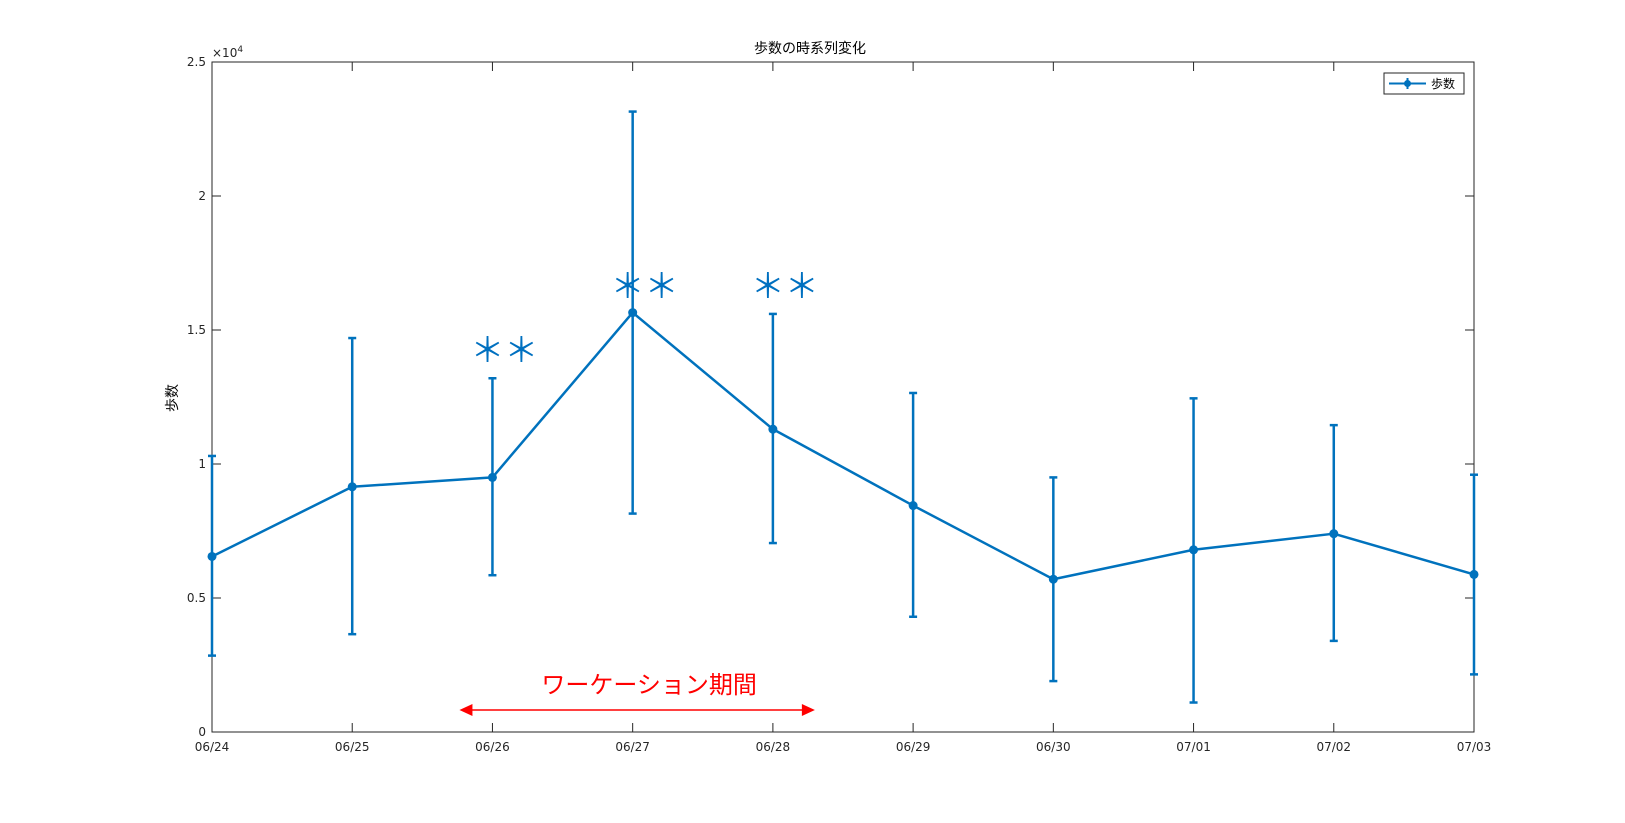  What do you see at coordinates (173, 398) in the screenshot?
I see `y-axis-label: 歩数` at bounding box center [173, 398].